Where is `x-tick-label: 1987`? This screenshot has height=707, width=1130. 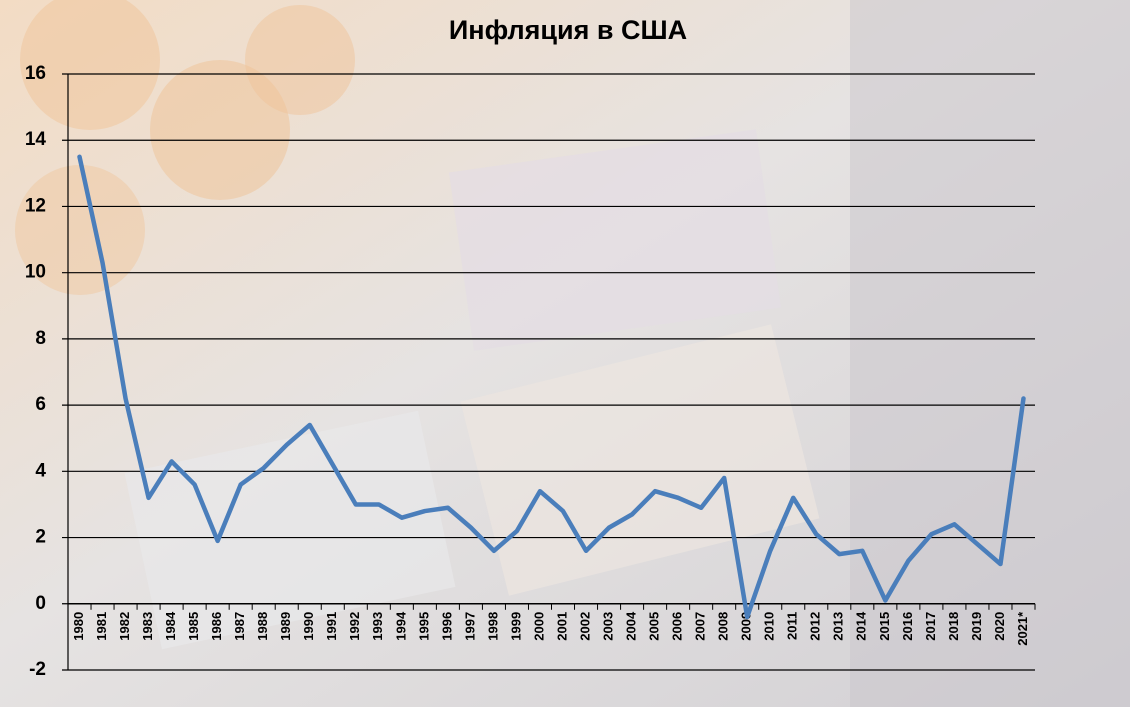 x-tick-label: 1987 is located at coordinates (239, 626).